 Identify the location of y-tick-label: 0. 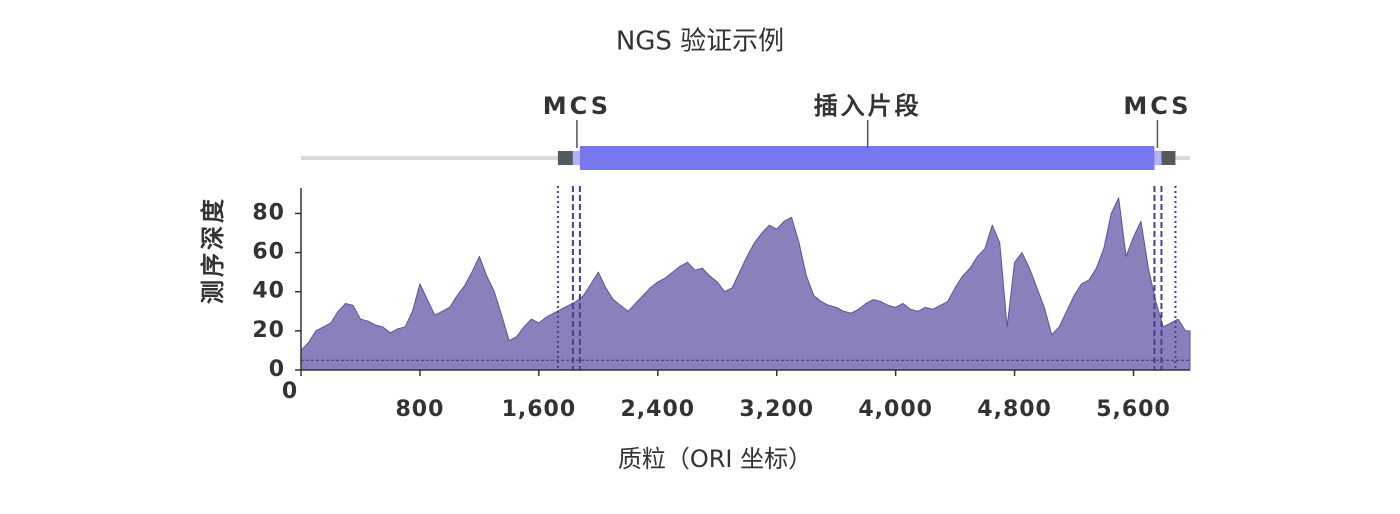
(277, 369).